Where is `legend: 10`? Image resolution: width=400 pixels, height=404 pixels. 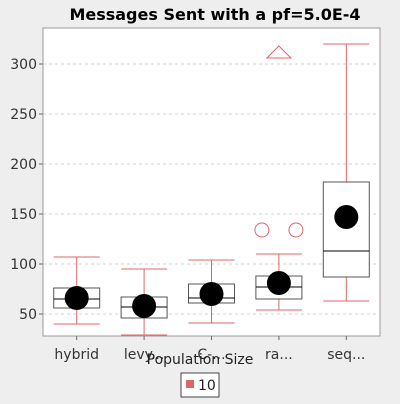
legend: 10 is located at coordinates (200, 385).